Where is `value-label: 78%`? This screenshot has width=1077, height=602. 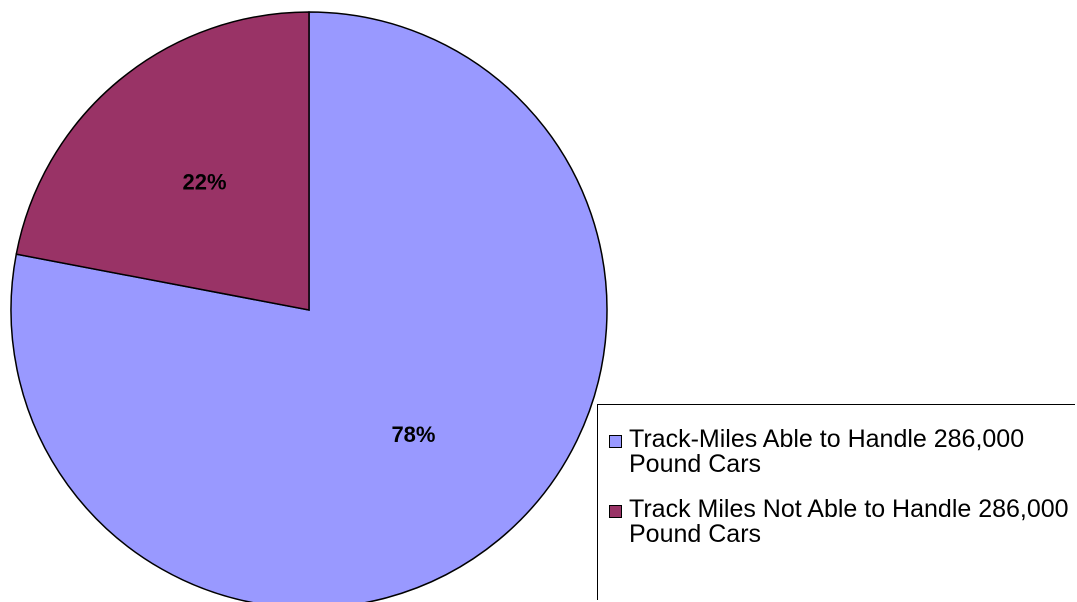
value-label: 78% is located at coordinates (413, 434).